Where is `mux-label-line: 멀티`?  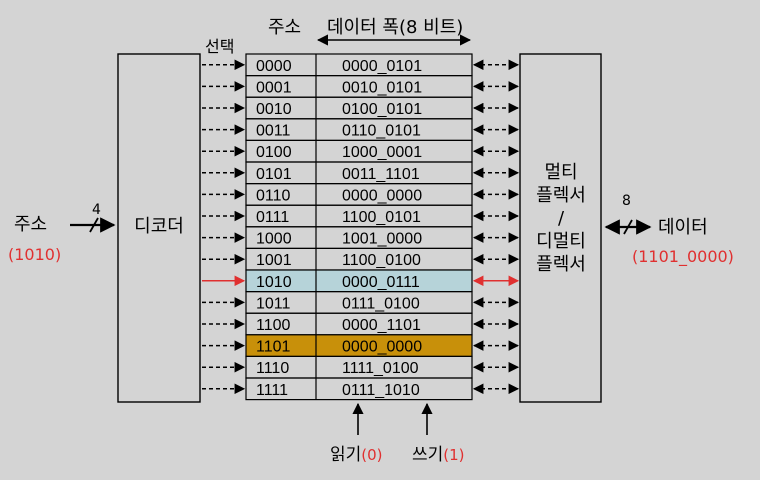 mux-label-line: 멀티 is located at coordinates (560, 172).